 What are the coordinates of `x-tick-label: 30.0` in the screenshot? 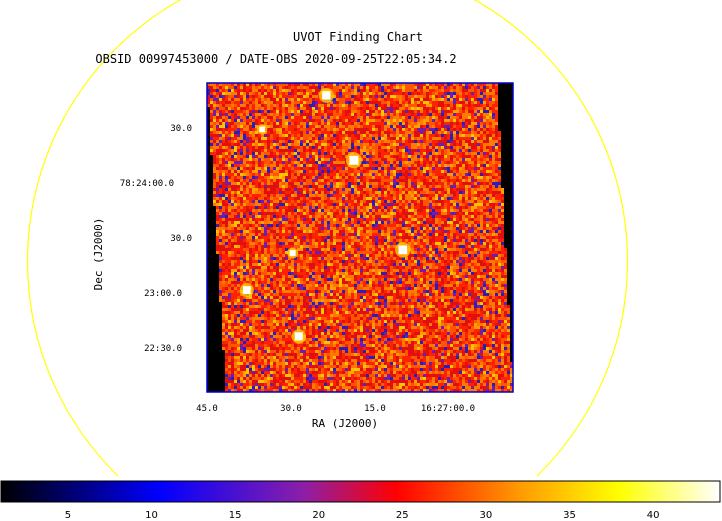 It's located at (291, 409).